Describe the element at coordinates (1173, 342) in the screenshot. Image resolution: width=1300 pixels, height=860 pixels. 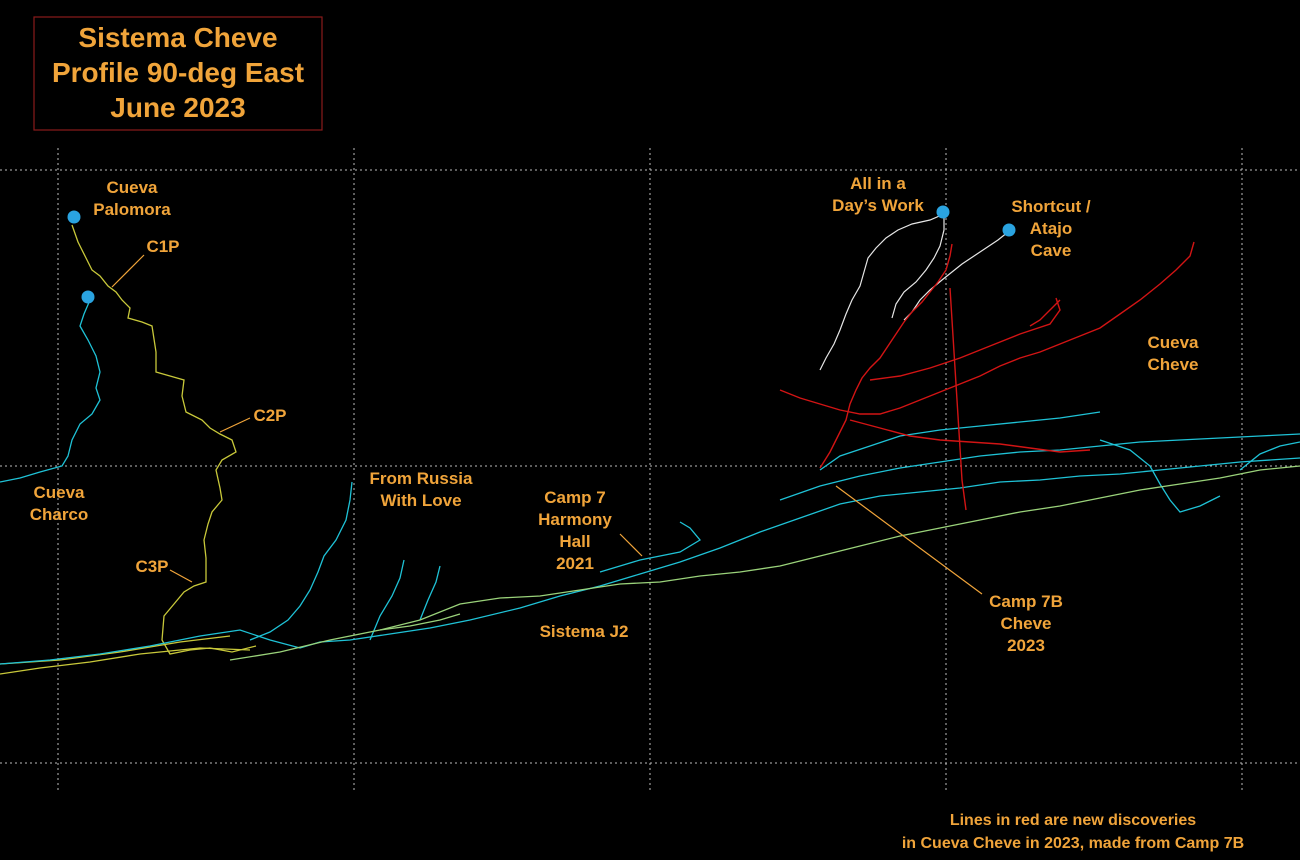
I see `label-cheve-1: Cueva` at that location.